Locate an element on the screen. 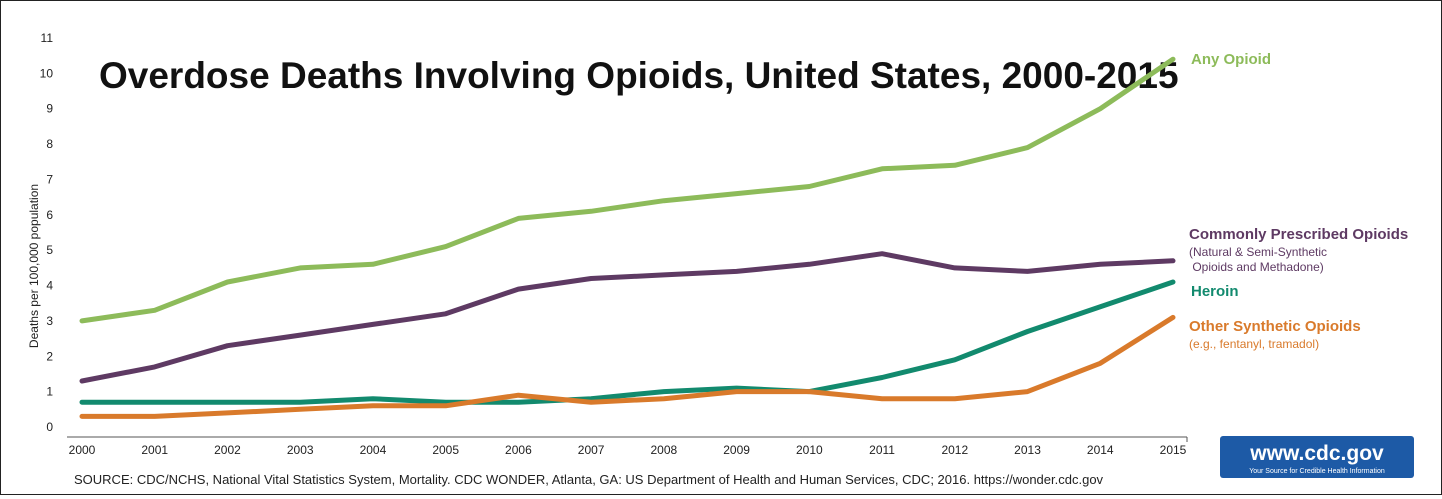 Image resolution: width=1442 pixels, height=499 pixels. x-tick-label: 2006 is located at coordinates (518, 450).